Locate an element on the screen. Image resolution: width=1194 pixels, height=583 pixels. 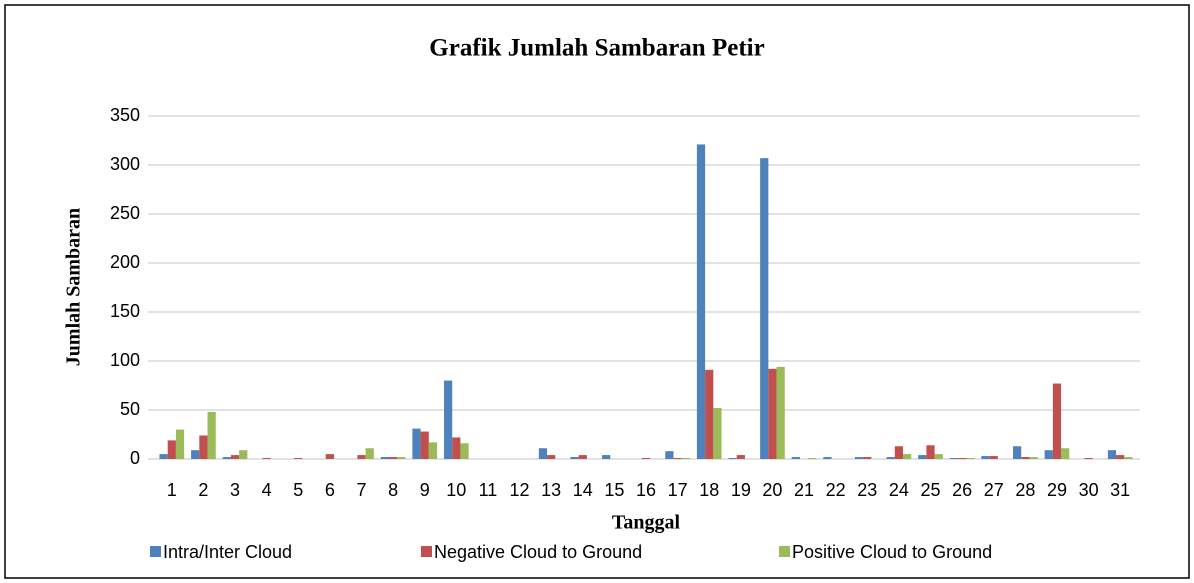
x-tick-label: 19 is located at coordinates (741, 490).